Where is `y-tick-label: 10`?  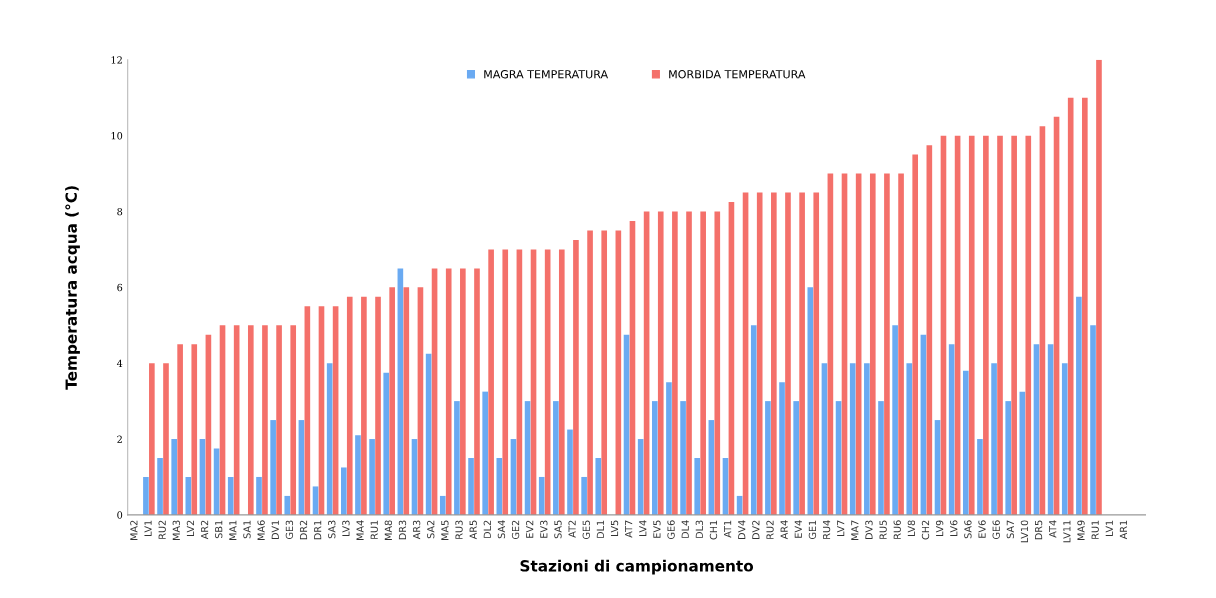 y-tick-label: 10 is located at coordinates (117, 136).